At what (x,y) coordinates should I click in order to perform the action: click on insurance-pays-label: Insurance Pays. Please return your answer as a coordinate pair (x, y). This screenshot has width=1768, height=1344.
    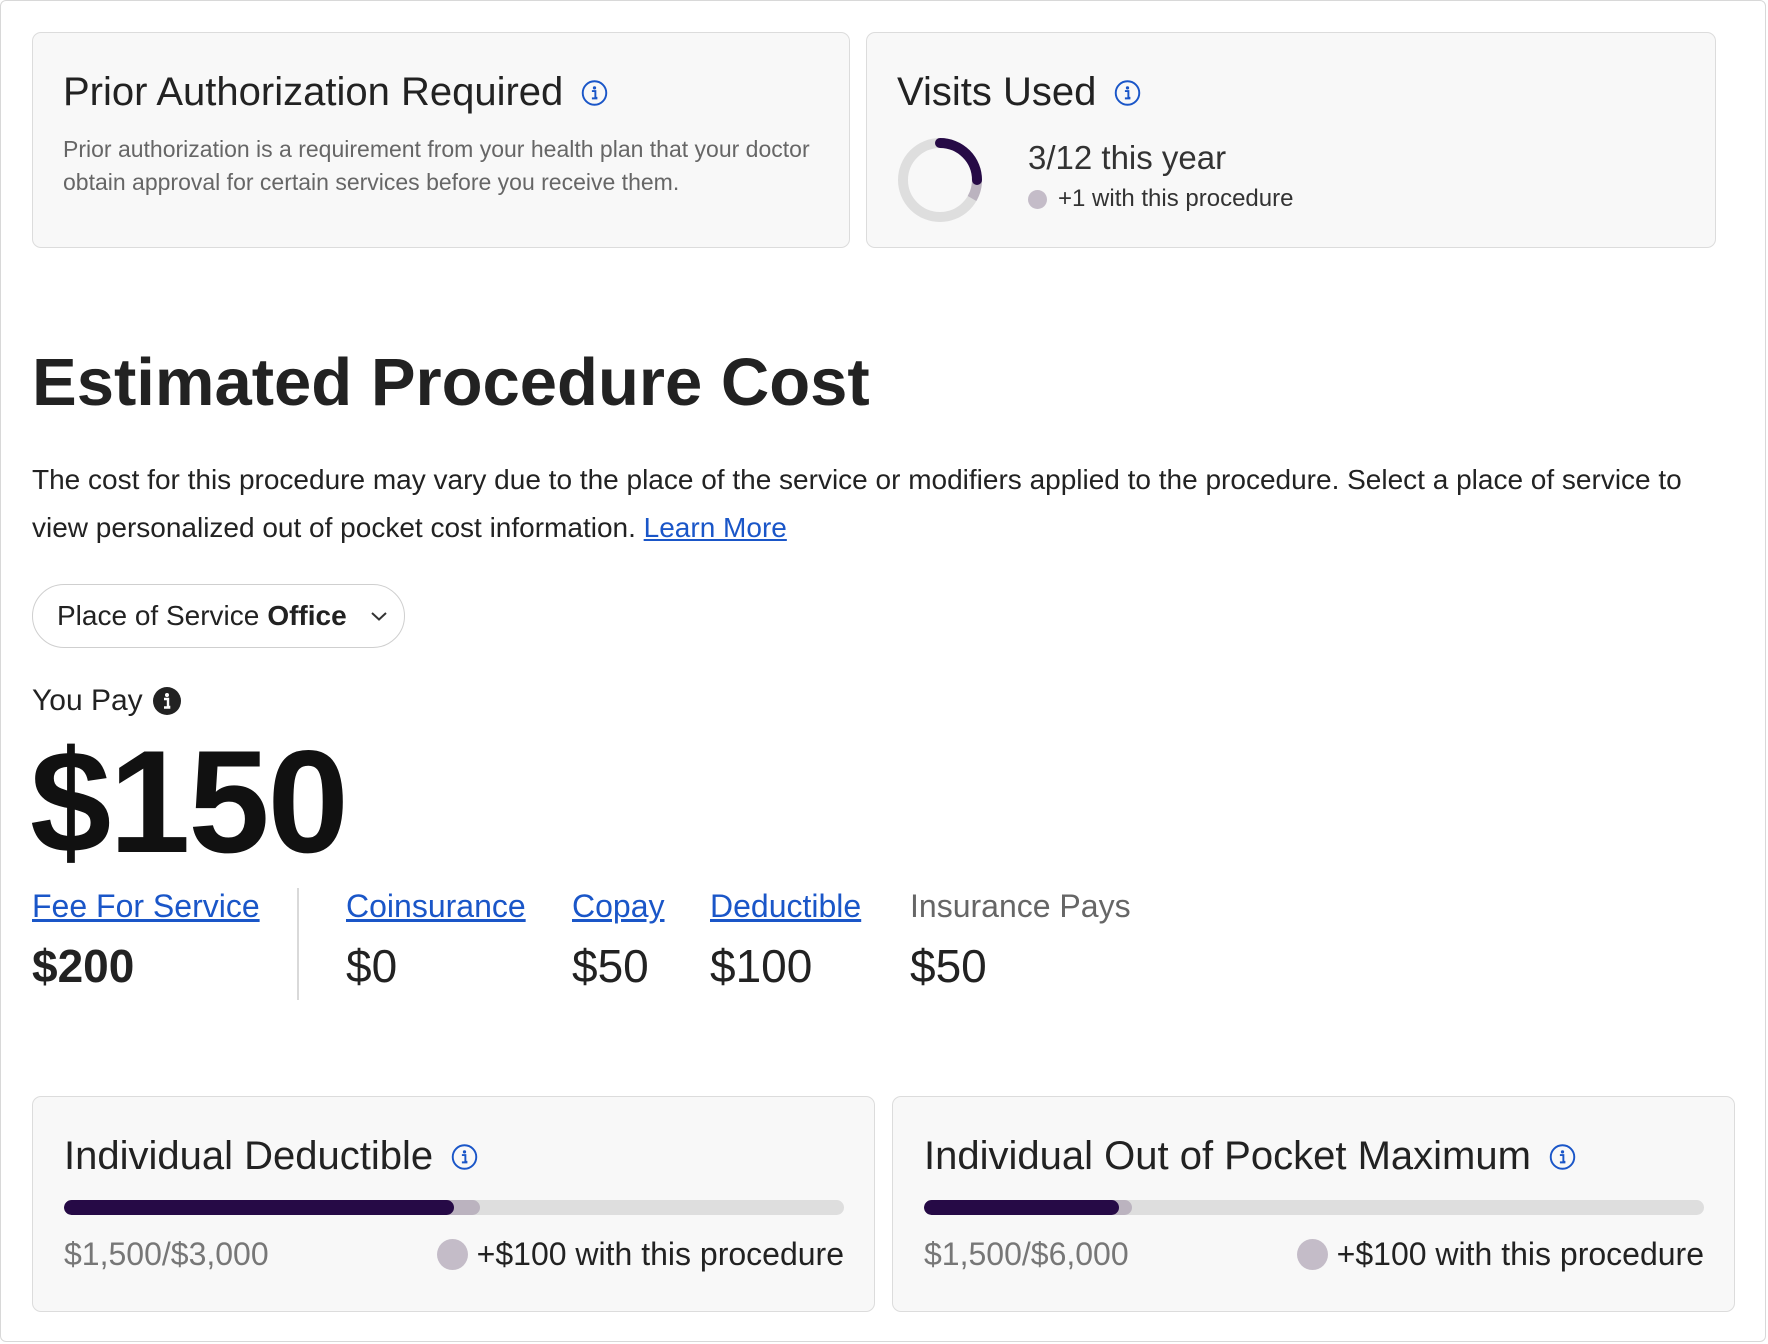
    Looking at the image, I should click on (1020, 906).